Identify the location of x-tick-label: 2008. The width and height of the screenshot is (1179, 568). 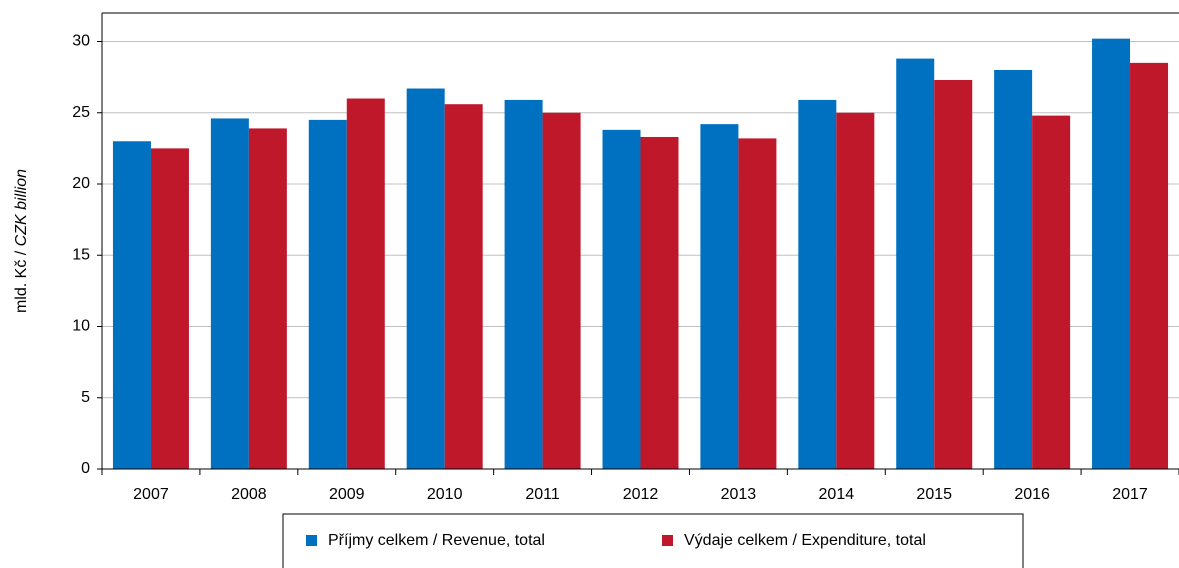
(249, 494).